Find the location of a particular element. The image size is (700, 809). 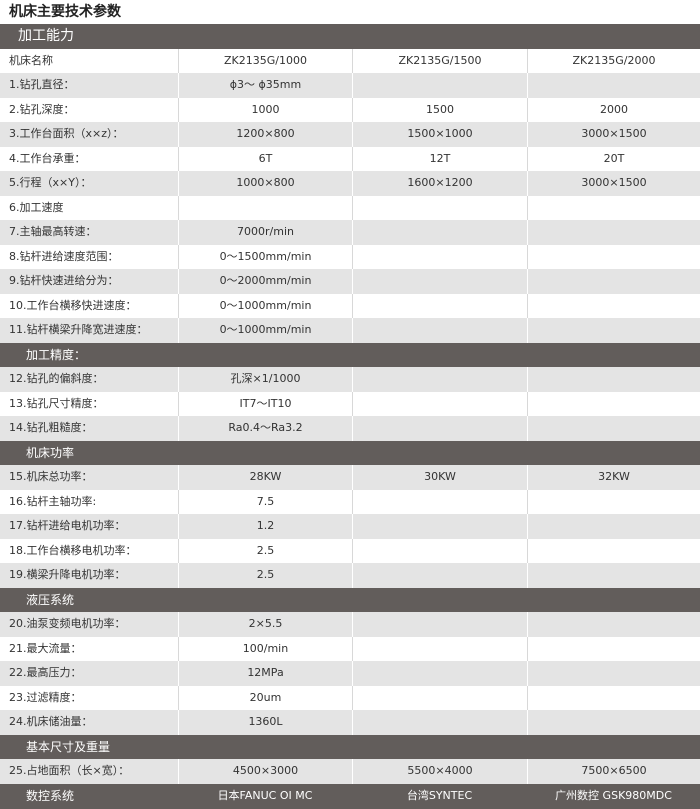

table-row: 7.主轴最高转速： 7000r/min is located at coordinates (350, 232).